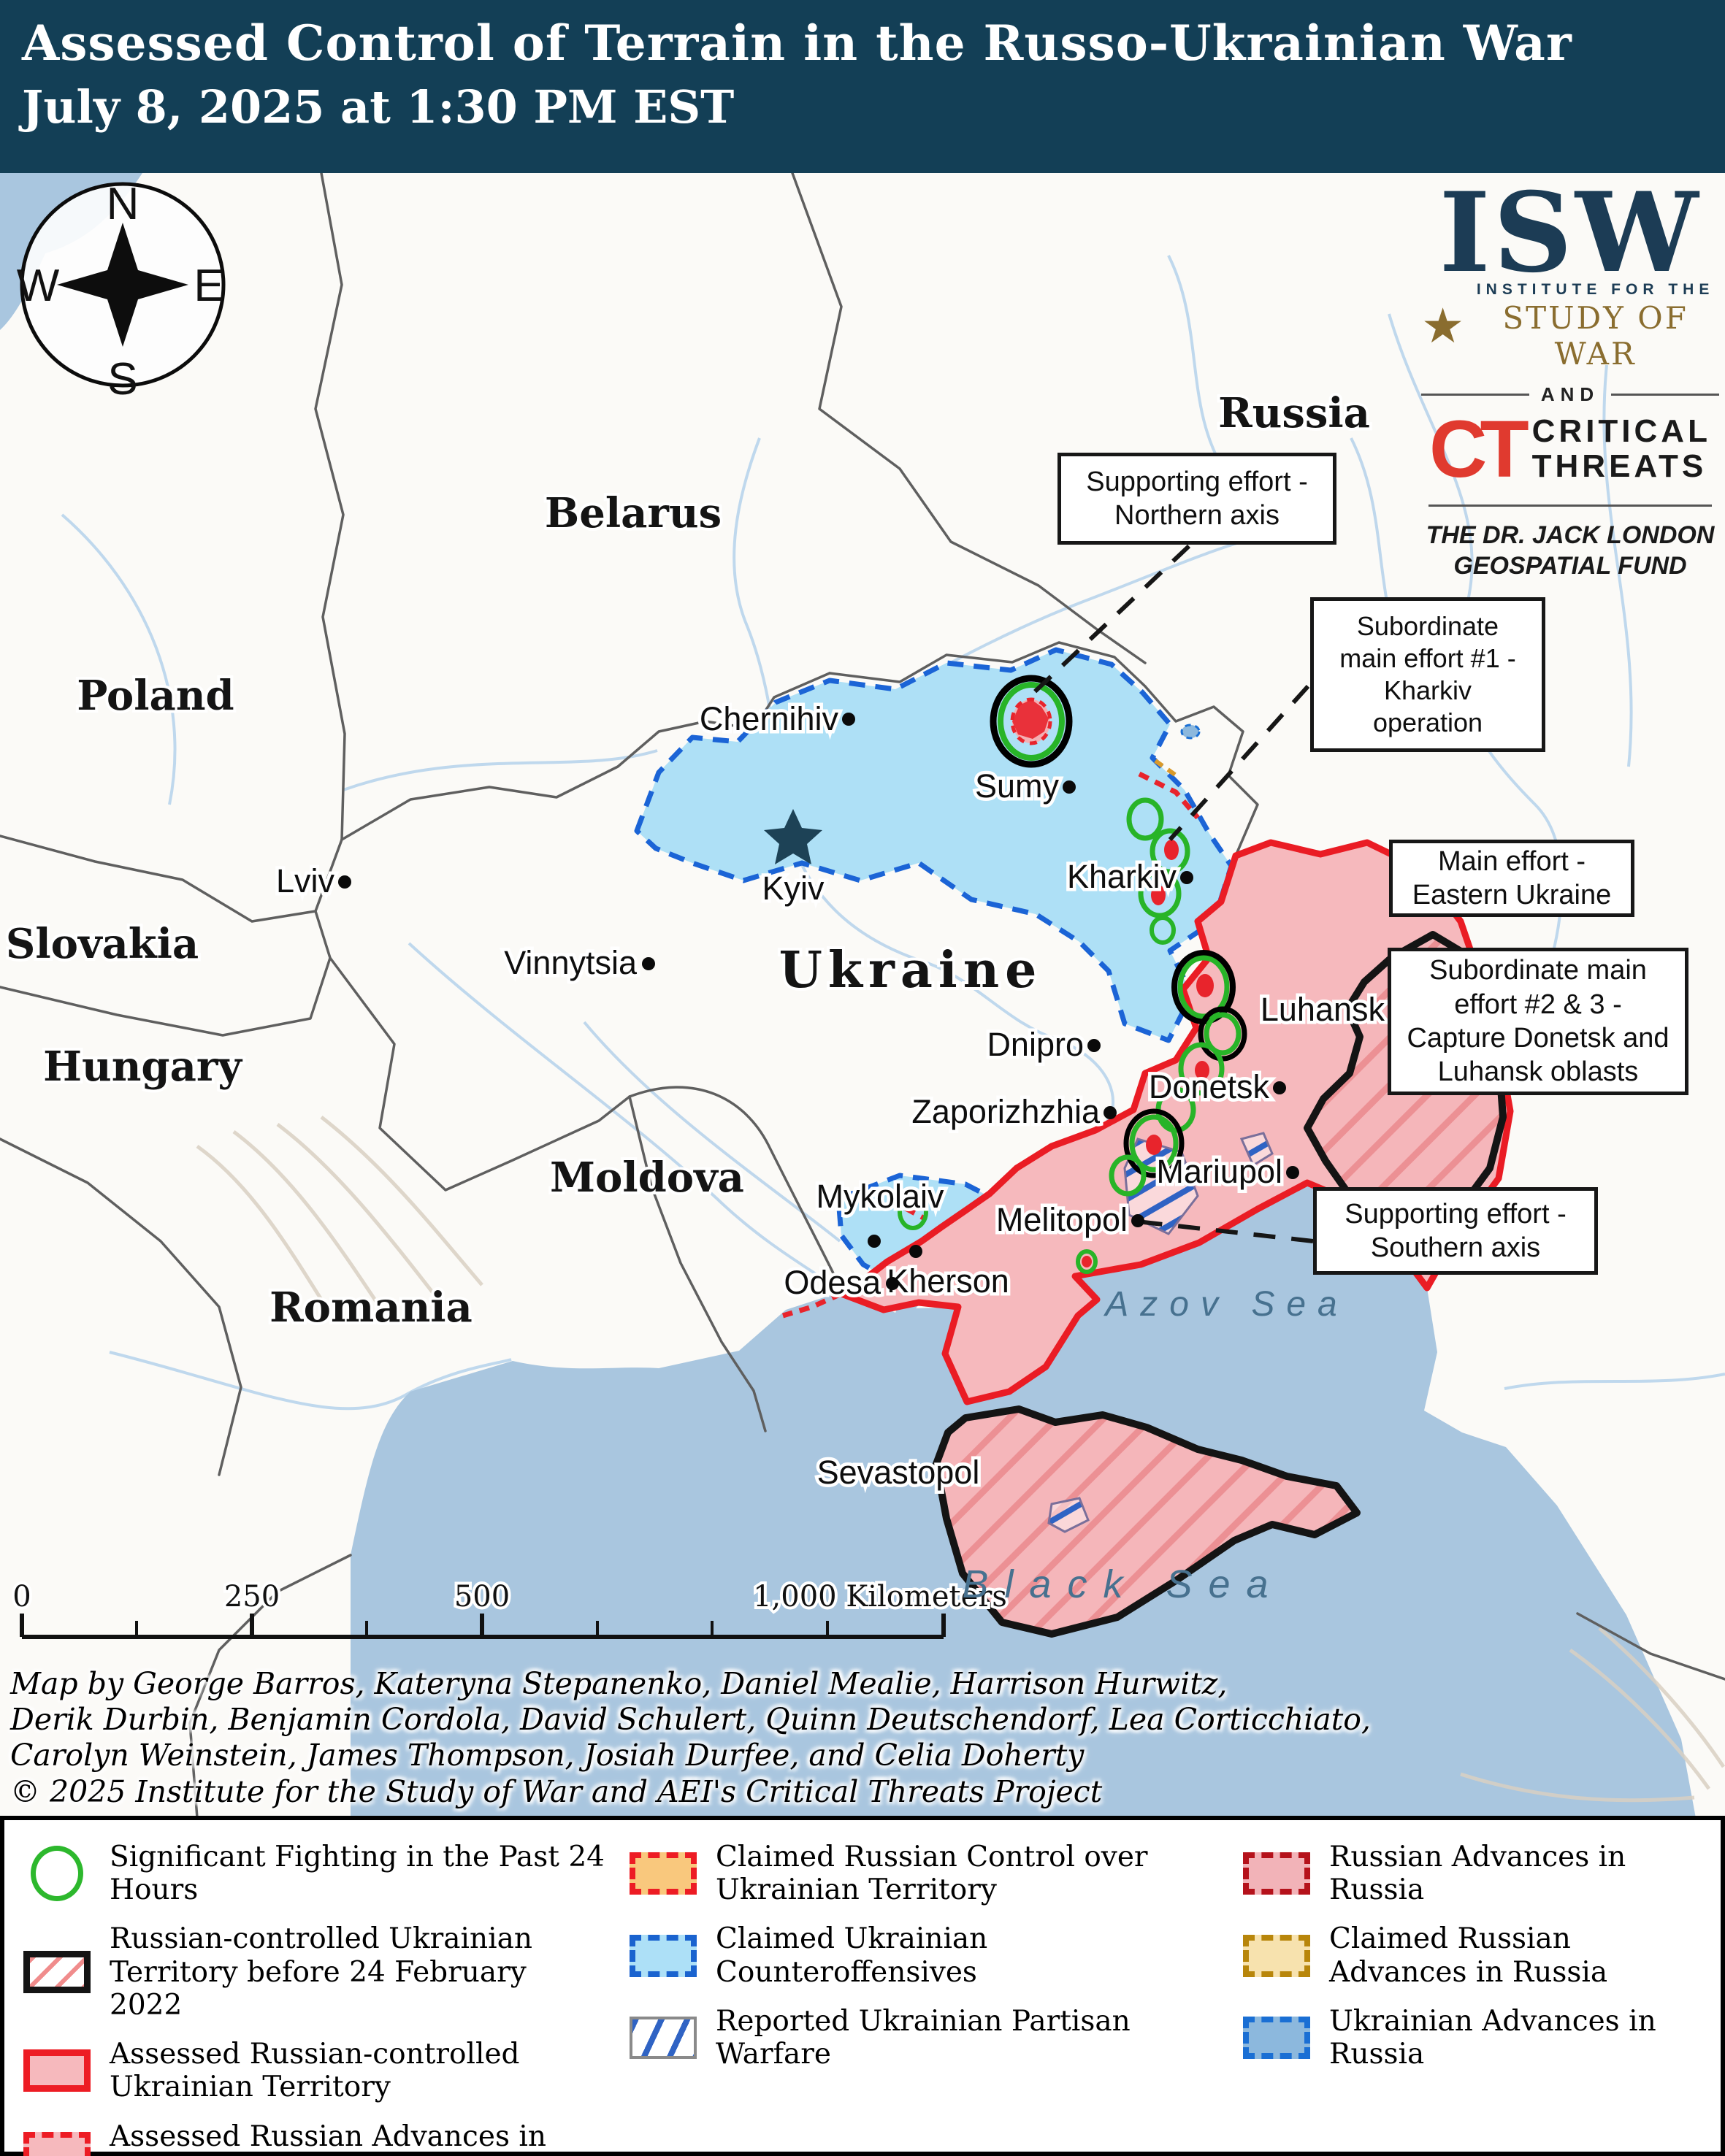 This screenshot has width=1725, height=2156. I want to click on ct-mark-icon: CT, so click(1479, 449).